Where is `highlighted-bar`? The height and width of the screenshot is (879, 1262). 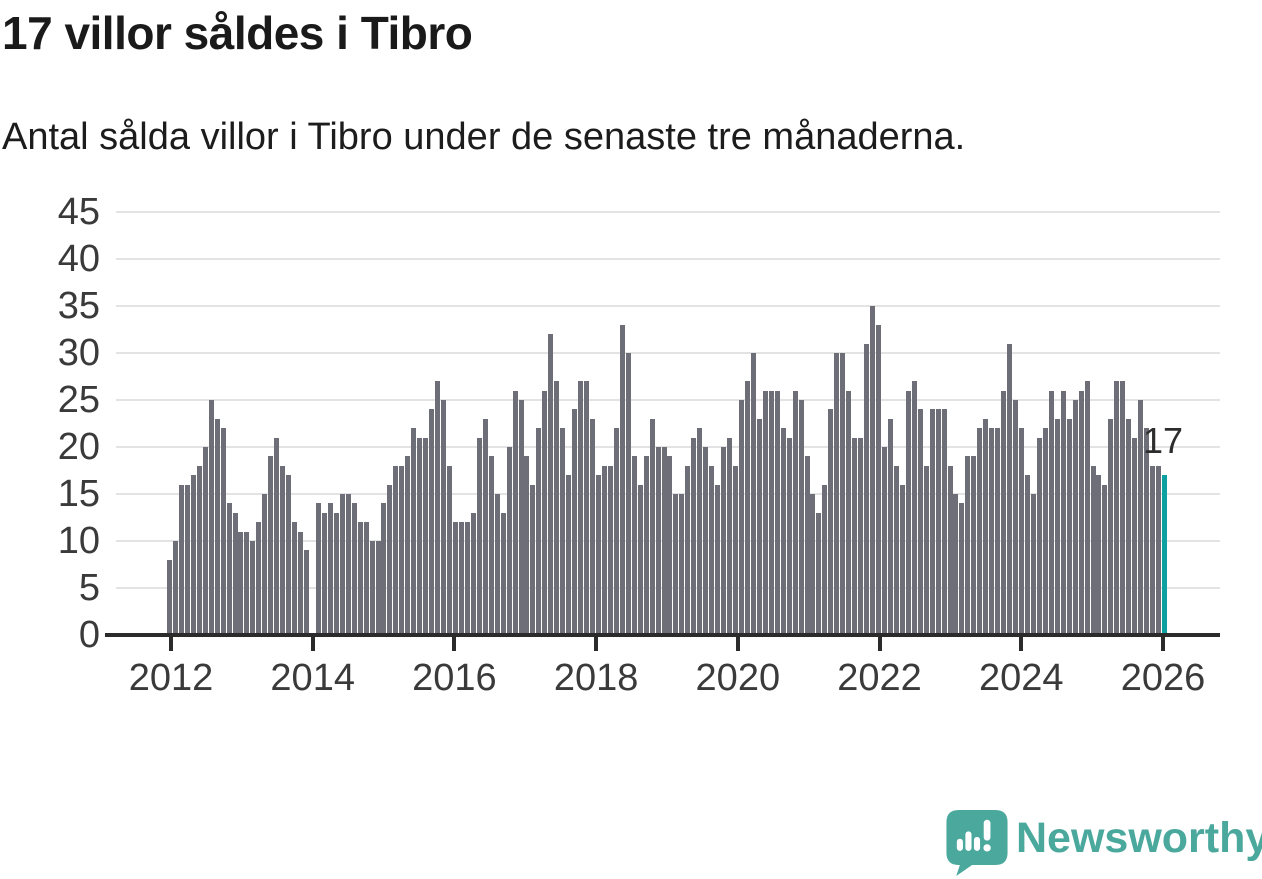
highlighted-bar is located at coordinates (1164, 555).